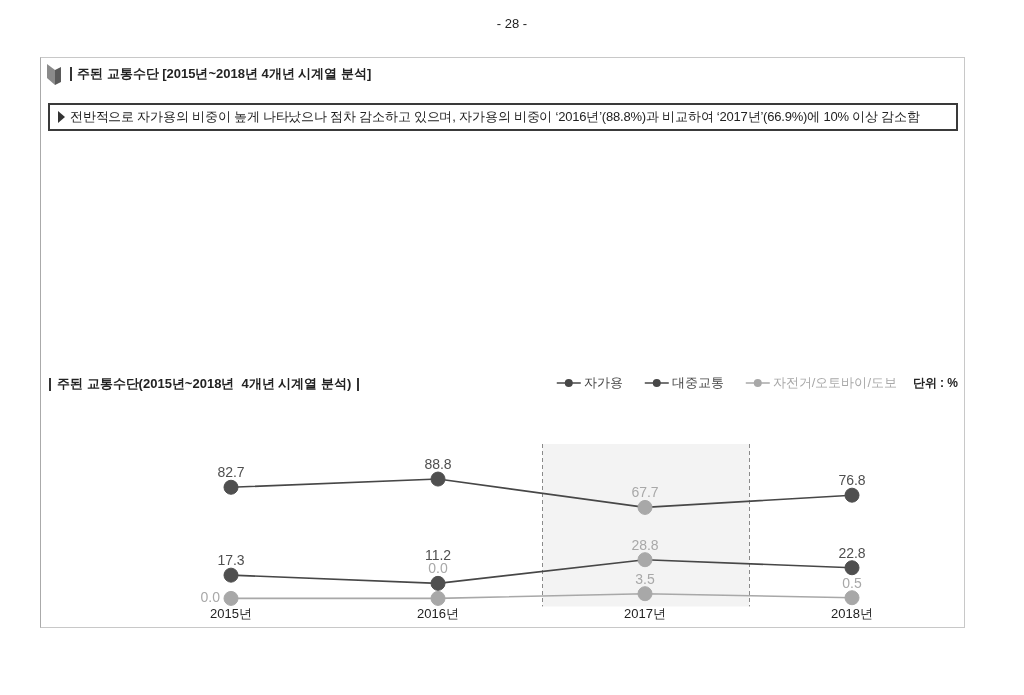 This screenshot has width=1024, height=695. Describe the element at coordinates (231, 560) in the screenshot. I see `data-label: 17.3` at that location.